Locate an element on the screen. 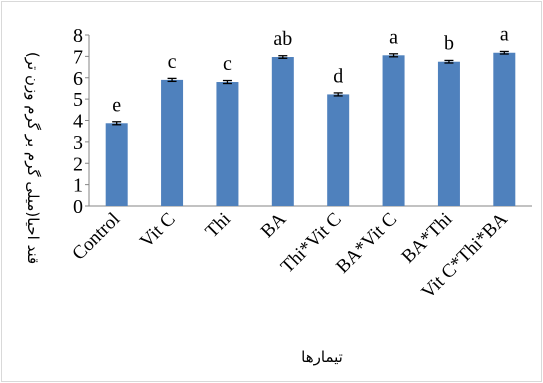 This screenshot has width=543, height=383. y-tick-label: 7 is located at coordinates (78, 57).